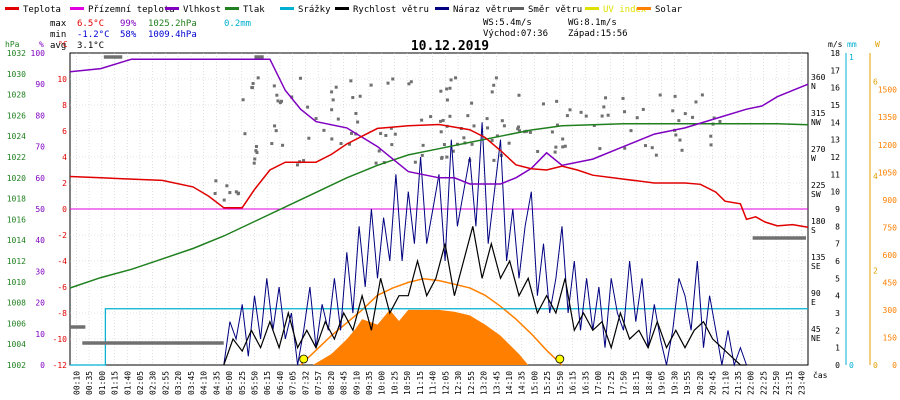  I want to click on pressure-tick-label: 1022, so click(16, 157).